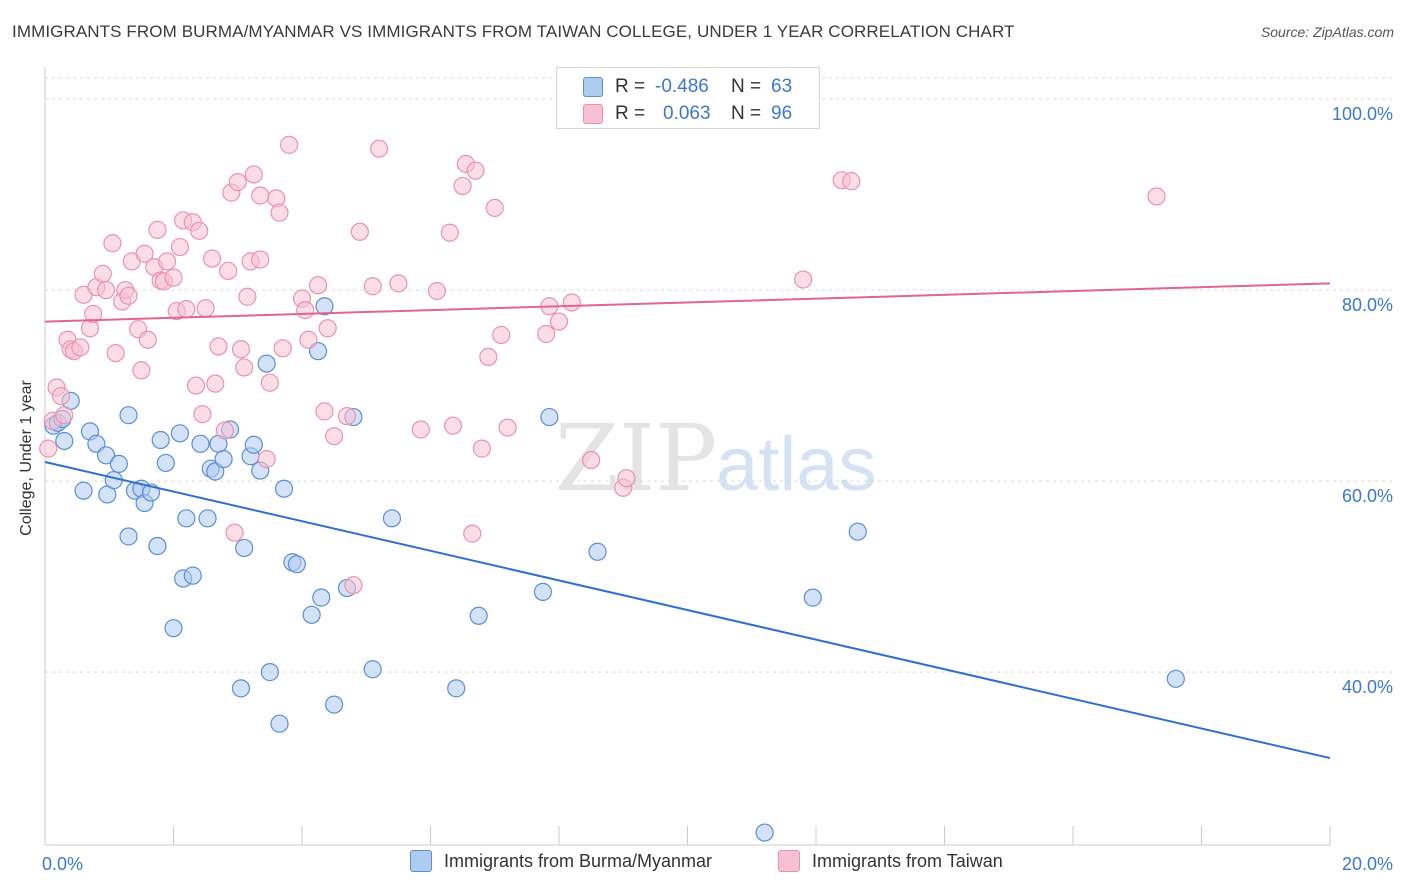  I want to click on x-tick-label: 0.0%, so click(62, 864).